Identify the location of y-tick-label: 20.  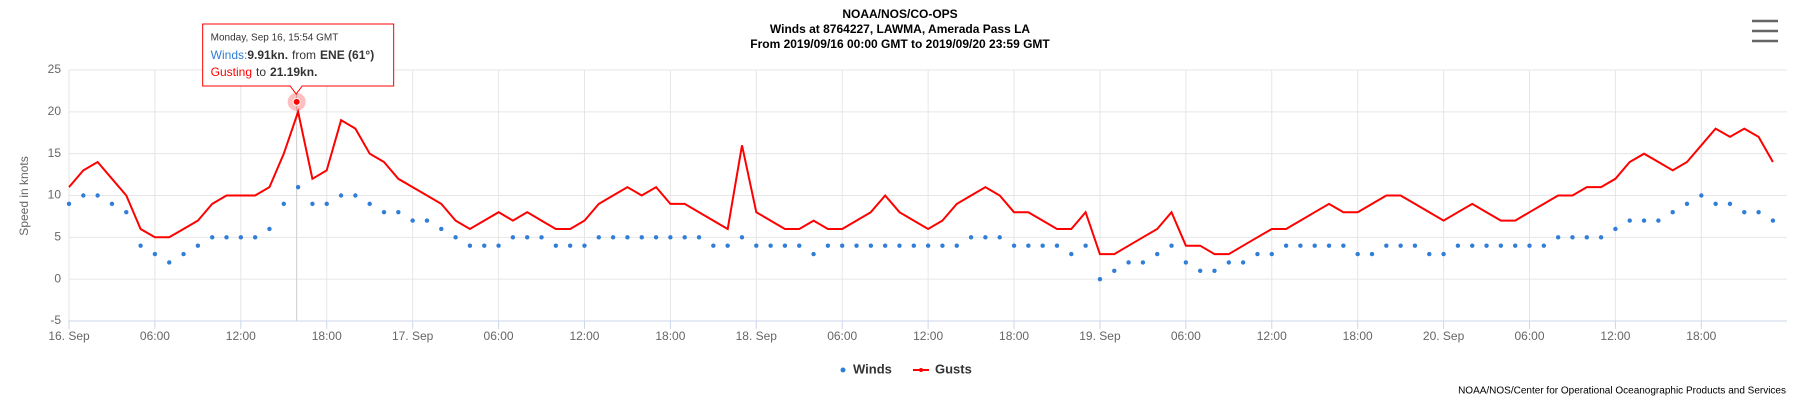
(55, 111).